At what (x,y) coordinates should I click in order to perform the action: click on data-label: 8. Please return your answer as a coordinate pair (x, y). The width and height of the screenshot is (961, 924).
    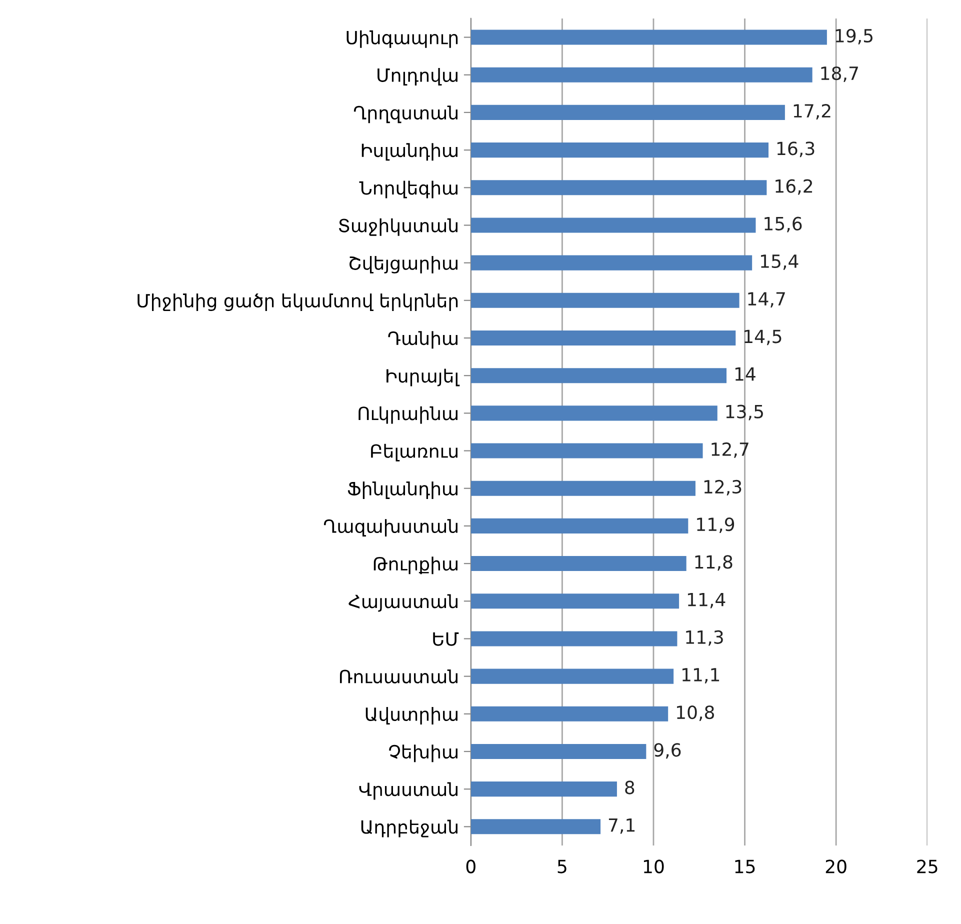
    Looking at the image, I should click on (629, 787).